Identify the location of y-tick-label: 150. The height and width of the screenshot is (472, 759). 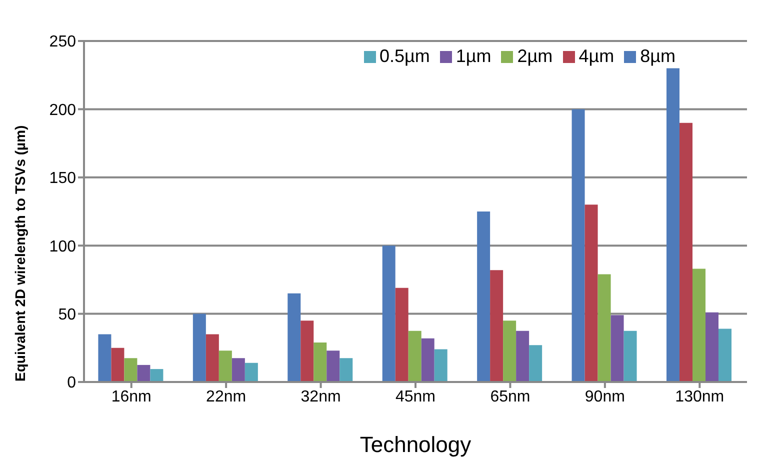
(62, 179).